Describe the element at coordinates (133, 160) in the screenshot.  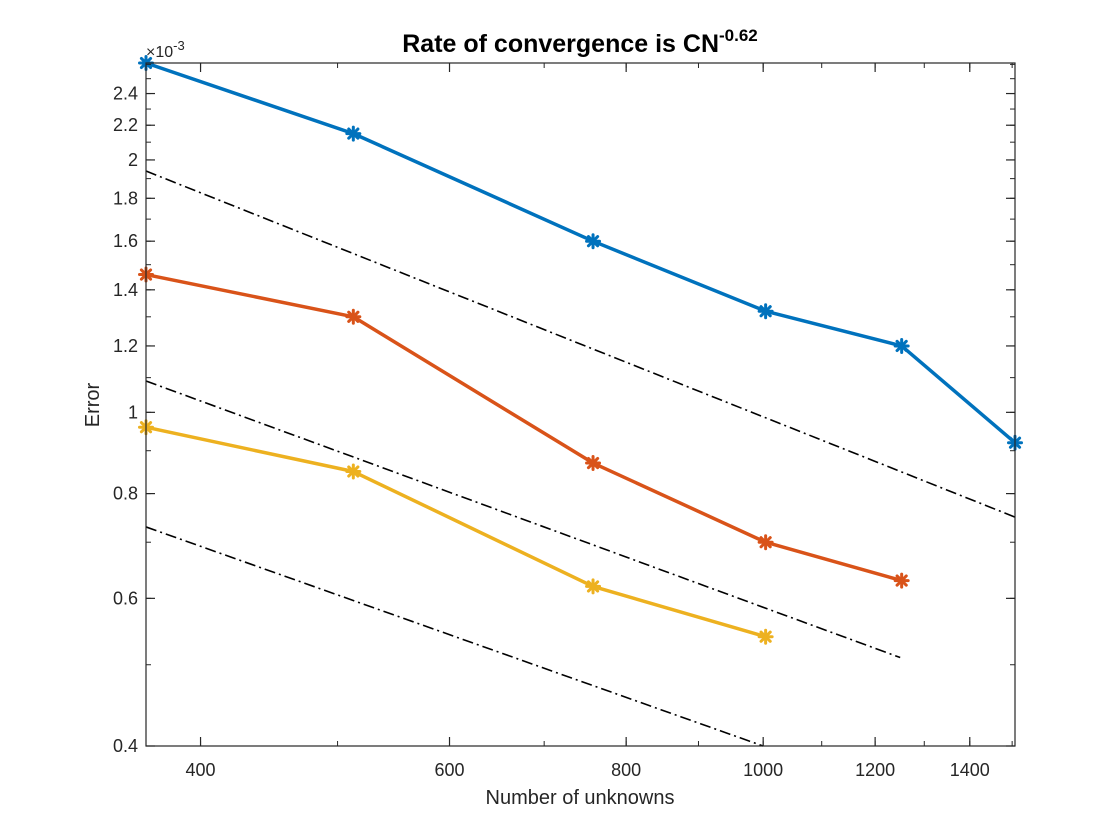
I see `y-tick-label-9: 2` at that location.